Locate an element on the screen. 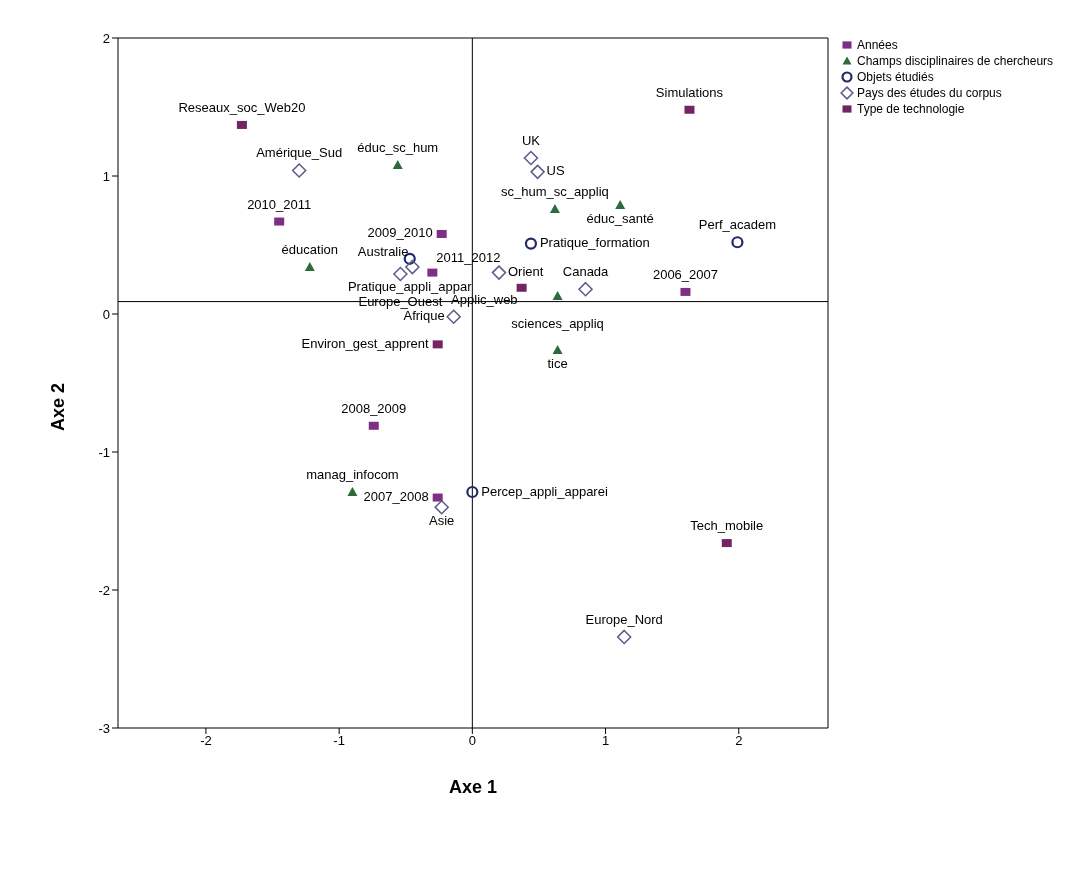 Image resolution: width=1082 pixels, height=872 pixels. y-tick-label: -2 is located at coordinates (104, 590).